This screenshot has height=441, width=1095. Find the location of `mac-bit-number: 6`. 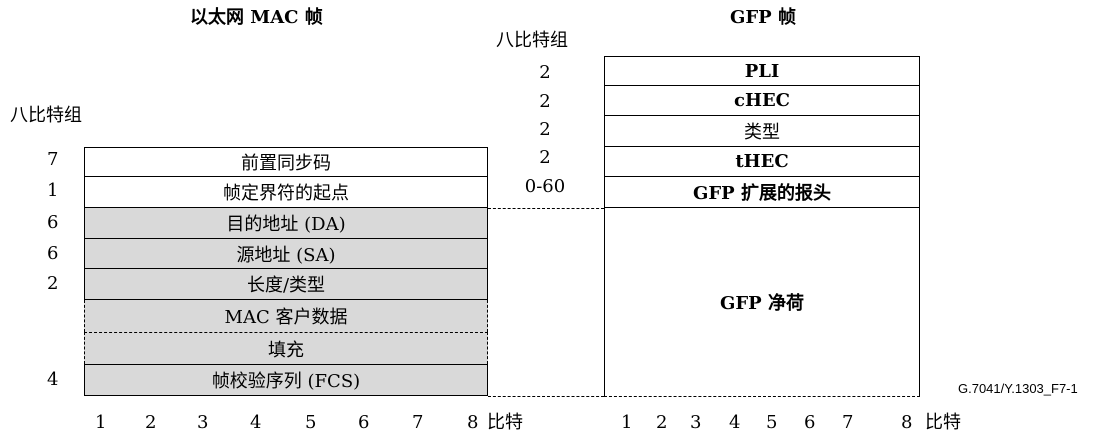

mac-bit-number: 6 is located at coordinates (364, 422).